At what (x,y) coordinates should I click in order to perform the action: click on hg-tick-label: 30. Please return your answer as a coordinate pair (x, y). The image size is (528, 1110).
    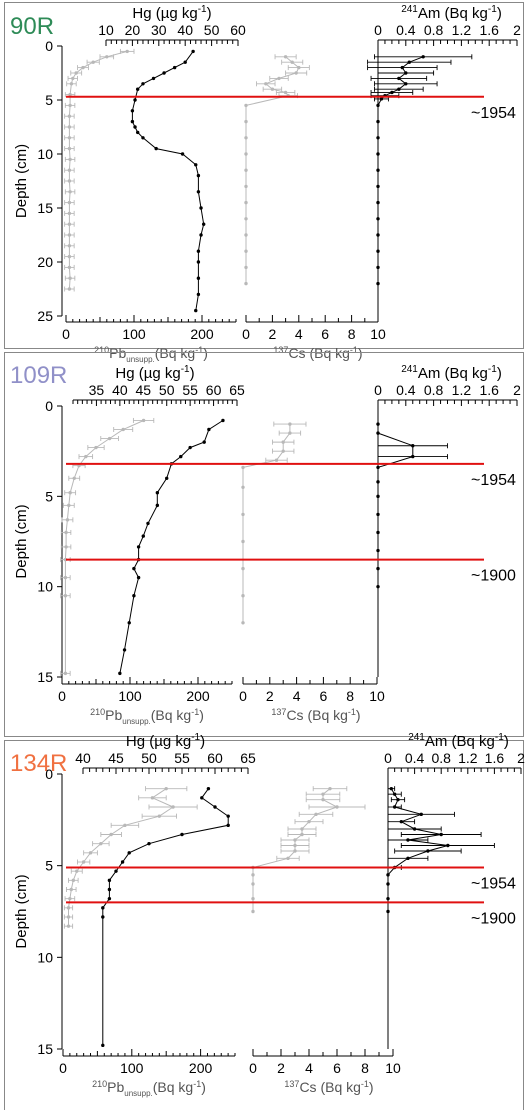
    Looking at the image, I should click on (159, 30).